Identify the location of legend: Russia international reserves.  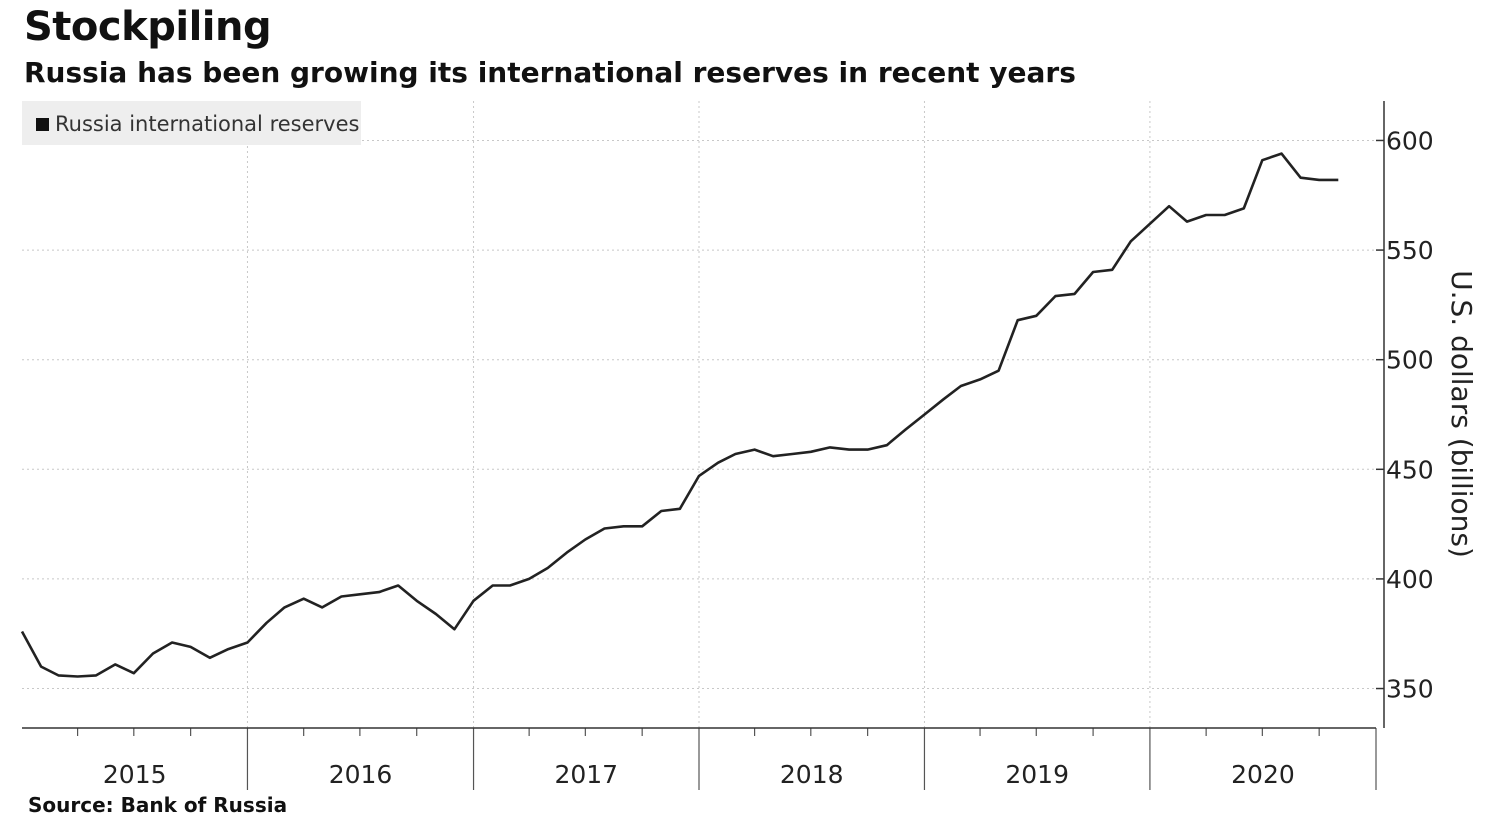
(191, 123).